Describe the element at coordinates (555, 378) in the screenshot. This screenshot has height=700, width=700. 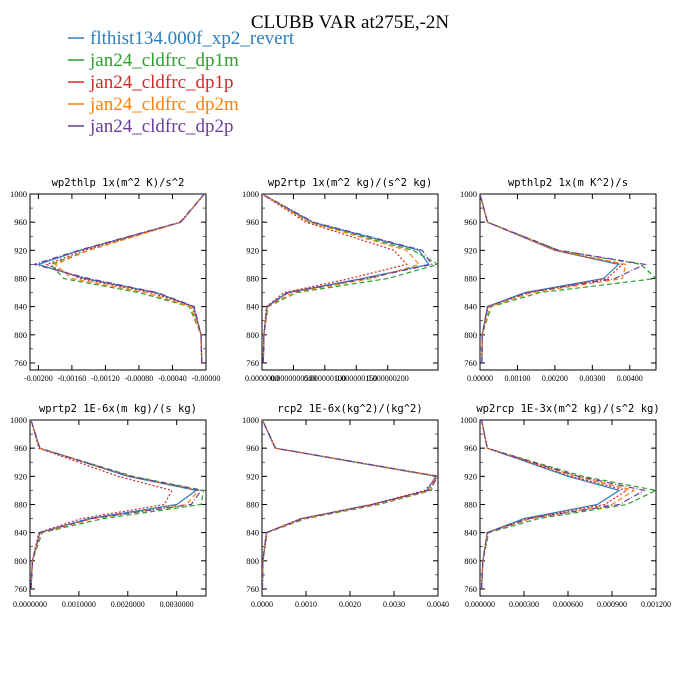
I see `x-tick-label: 0.00200` at that location.